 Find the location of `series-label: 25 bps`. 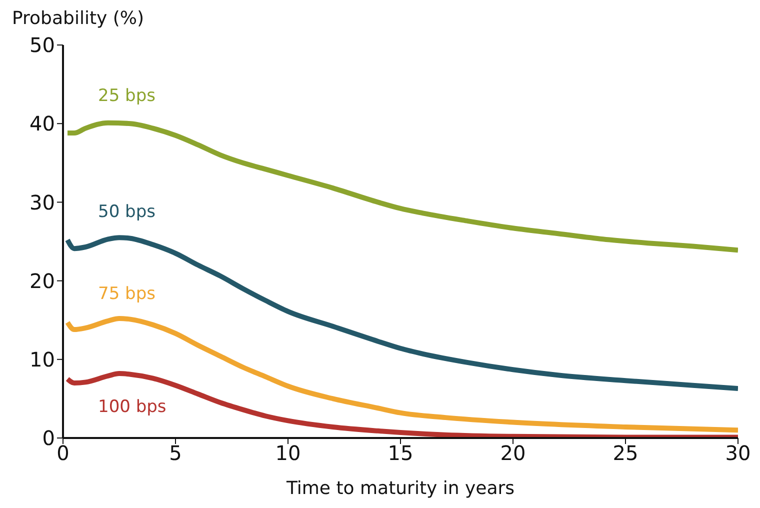

series-label: 25 bps is located at coordinates (127, 96).